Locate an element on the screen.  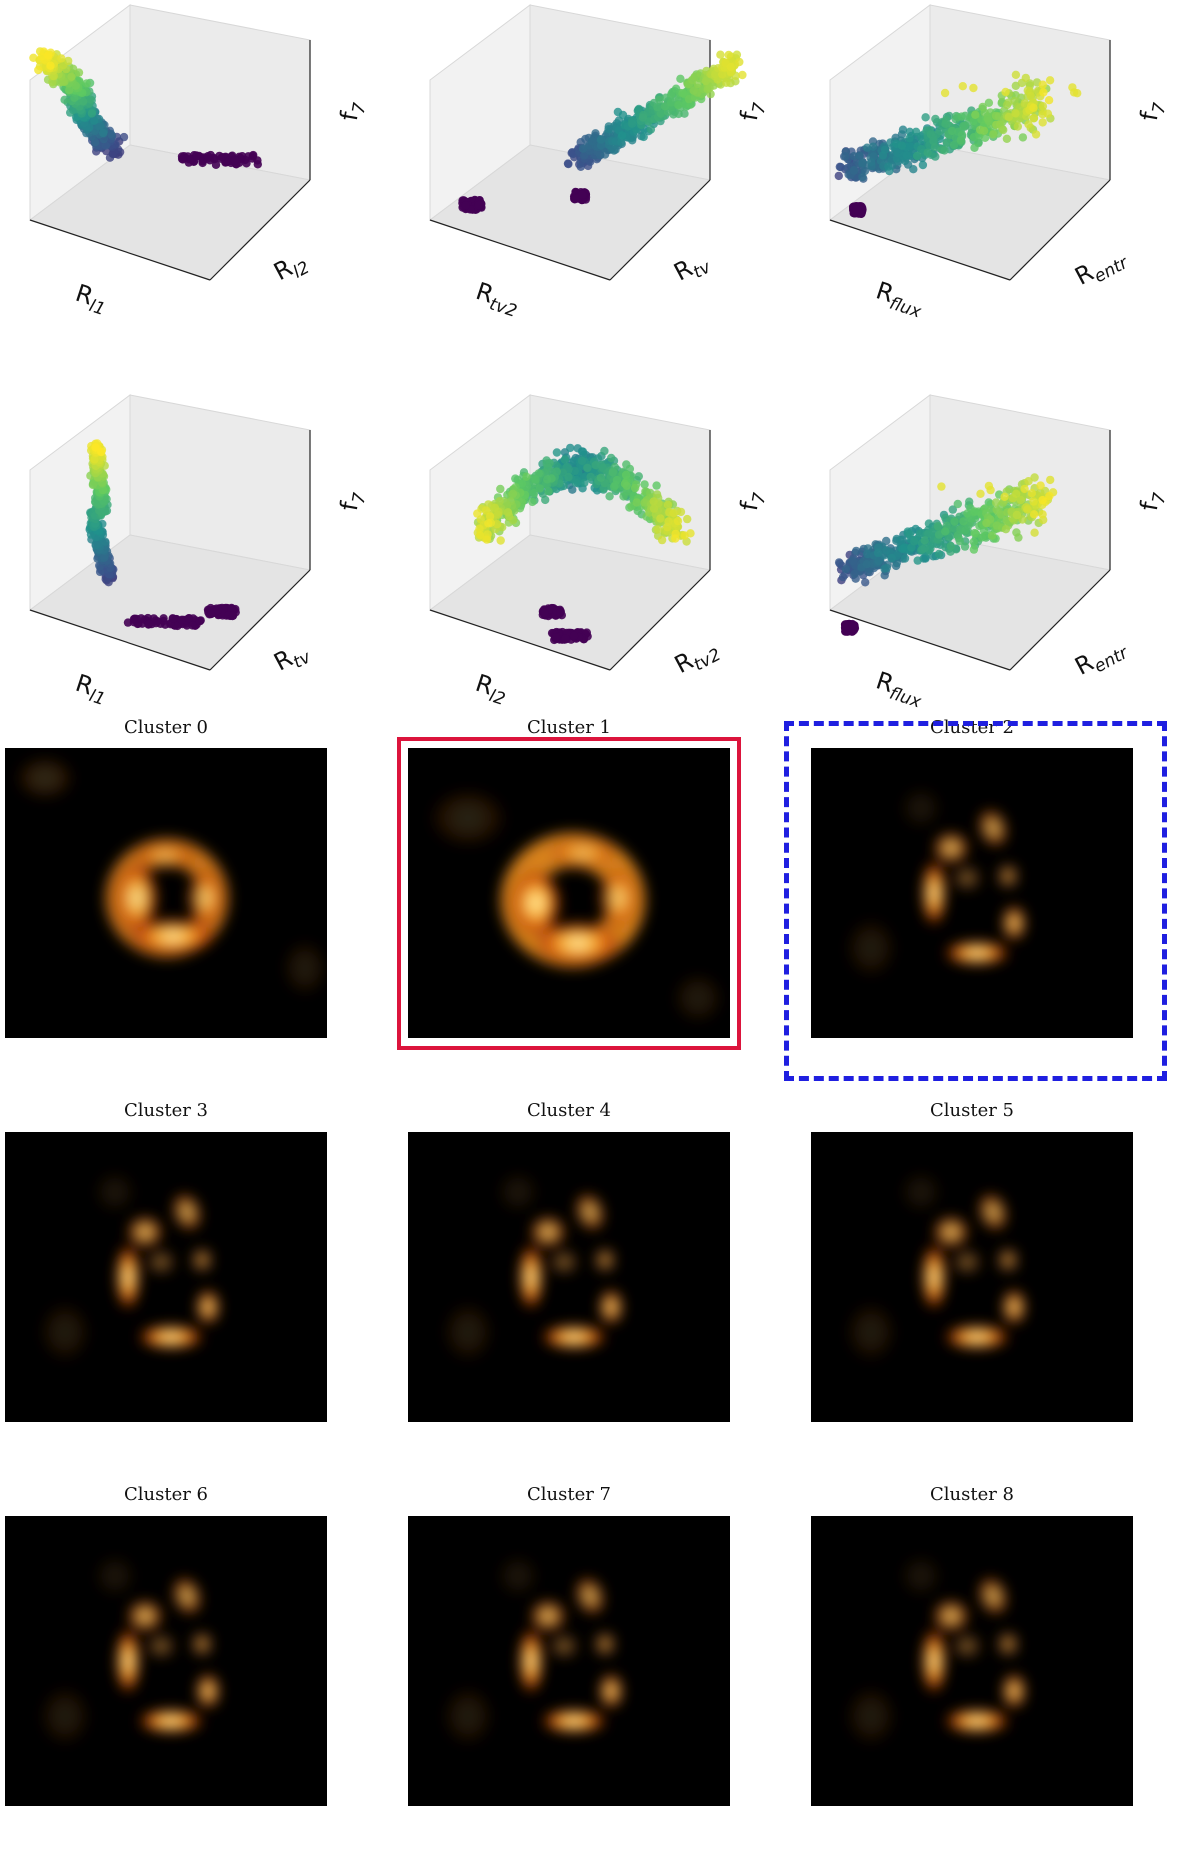
highlight-box-solid is located at coordinates (569, 893).